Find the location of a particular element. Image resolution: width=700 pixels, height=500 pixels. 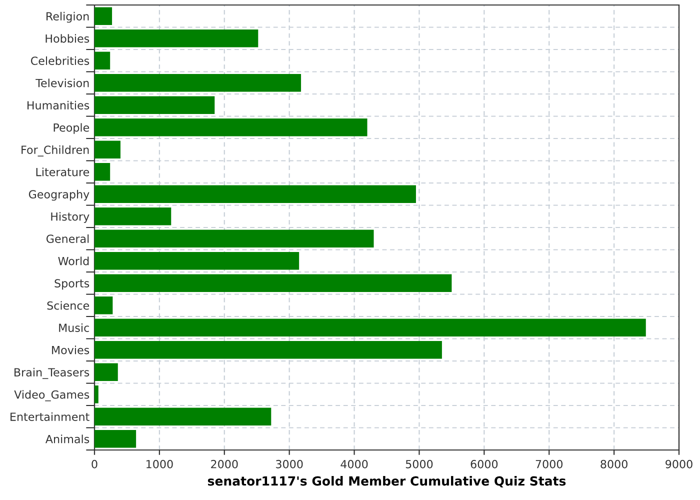

y-tick-label: Music is located at coordinates (74, 327).